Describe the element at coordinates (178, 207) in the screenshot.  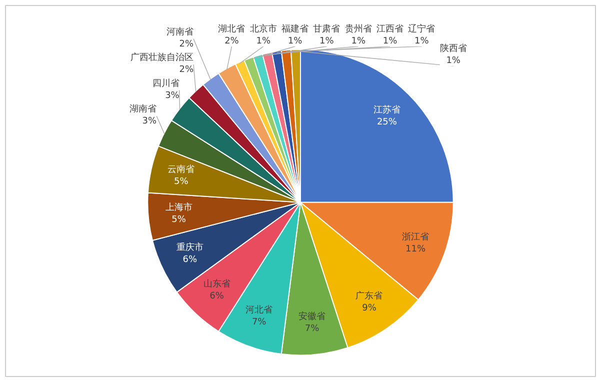
I see `slice-label: 上海市` at that location.